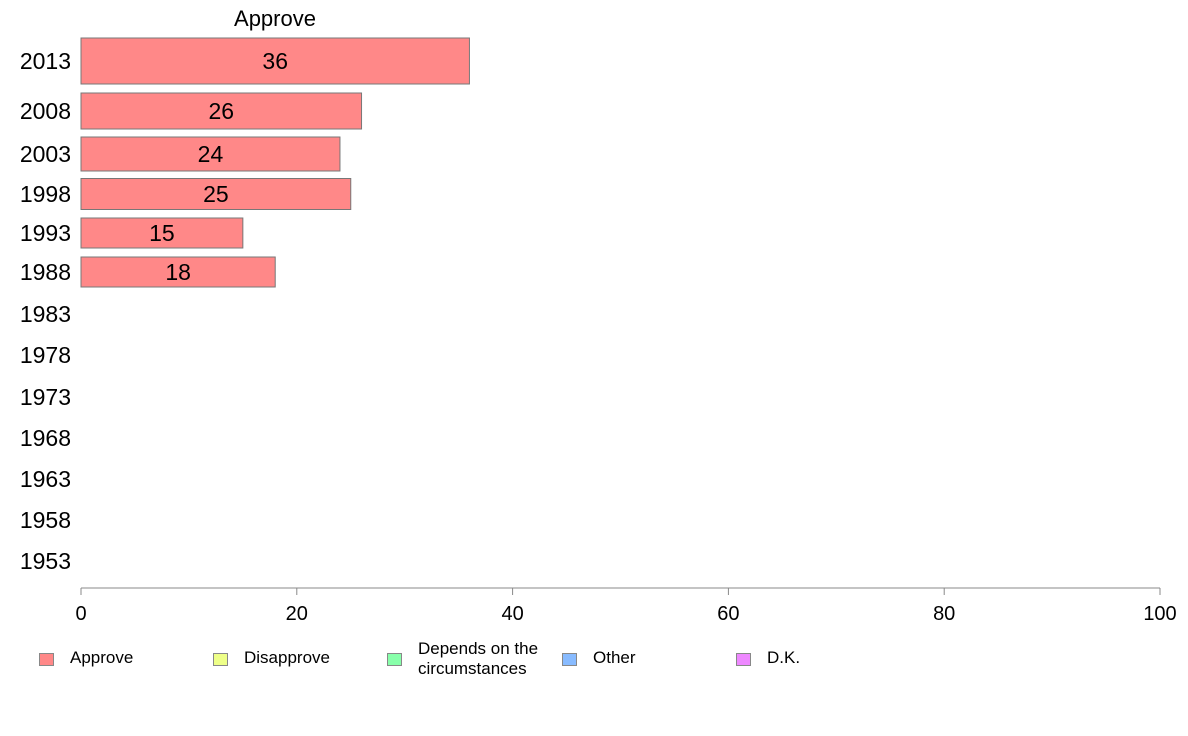 Image resolution: width=1188 pixels, height=736 pixels. What do you see at coordinates (80, 614) in the screenshot?
I see `x-tick-label-0: 0` at bounding box center [80, 614].